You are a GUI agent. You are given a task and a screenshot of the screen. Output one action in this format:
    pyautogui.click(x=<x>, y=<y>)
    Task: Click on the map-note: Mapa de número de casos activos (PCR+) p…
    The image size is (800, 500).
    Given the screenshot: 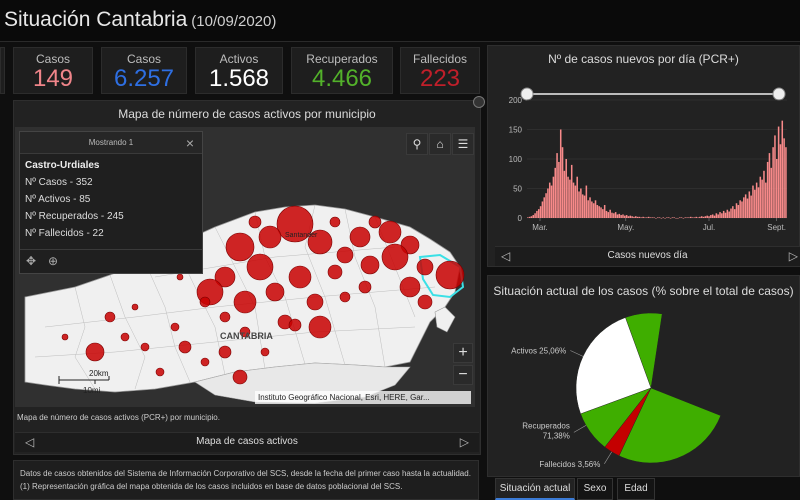 What is the action you would take?
    pyautogui.click(x=118, y=417)
    